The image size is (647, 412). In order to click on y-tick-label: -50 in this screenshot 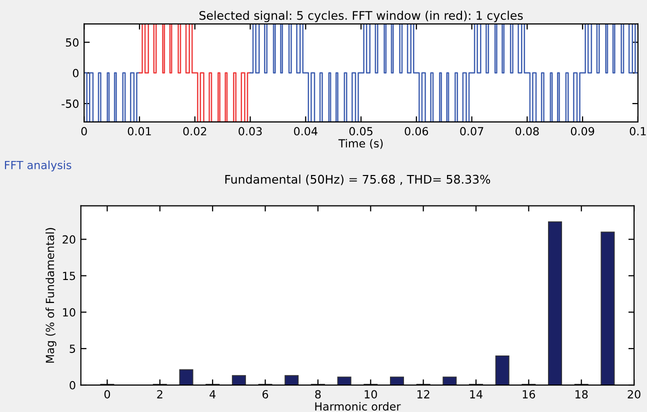, I will do `click(70, 104)`.